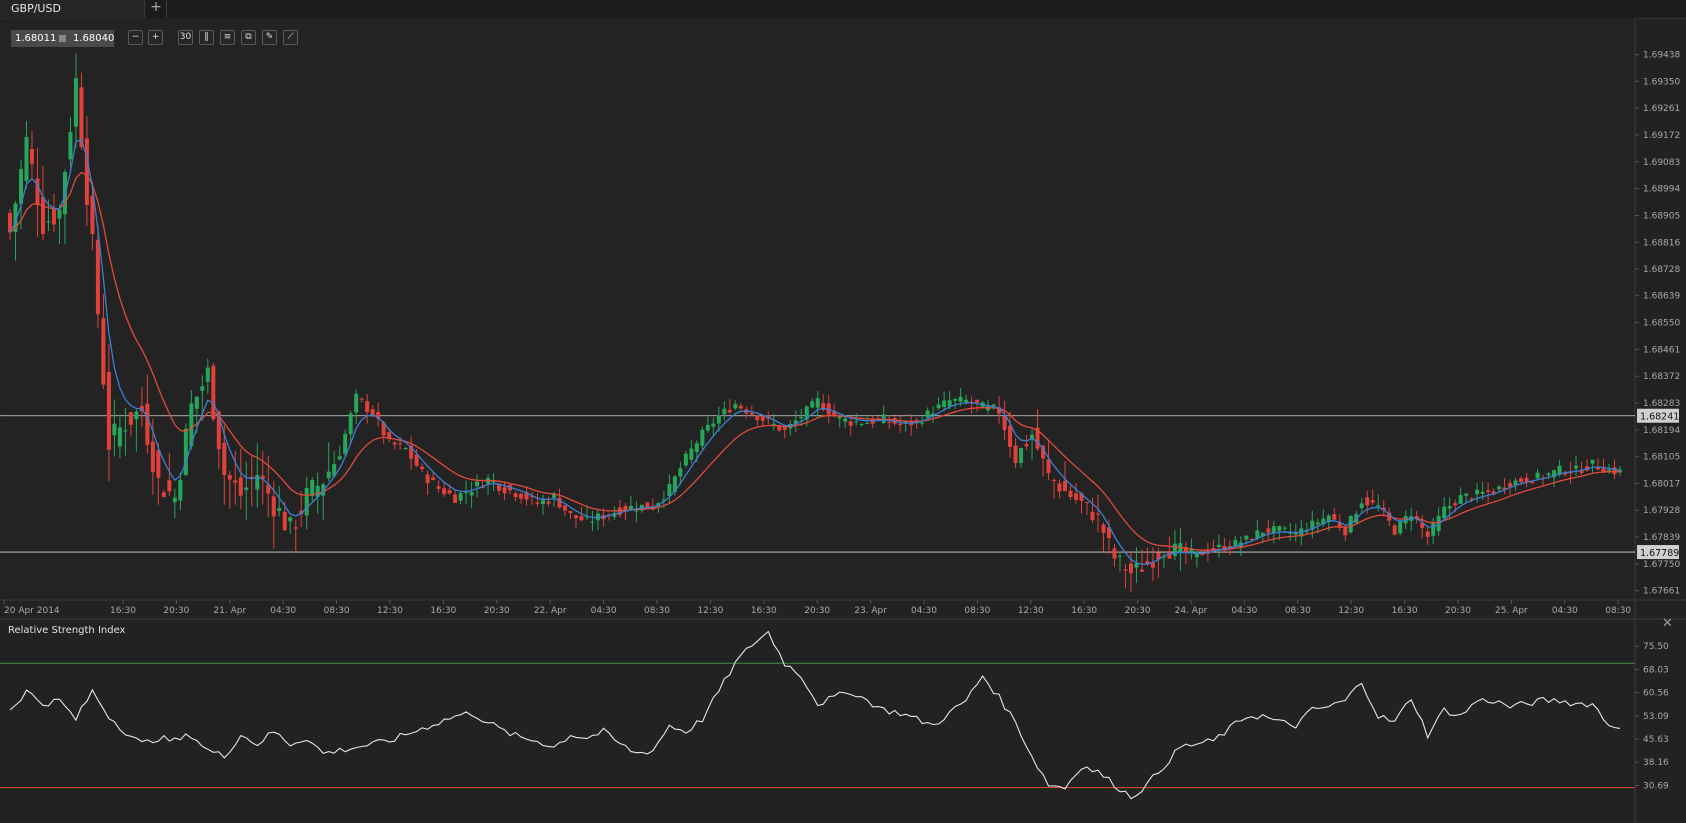 This screenshot has width=1686, height=823. Describe the element at coordinates (1661, 538) in the screenshot. I see `price-tick-label: 1.67839` at that location.